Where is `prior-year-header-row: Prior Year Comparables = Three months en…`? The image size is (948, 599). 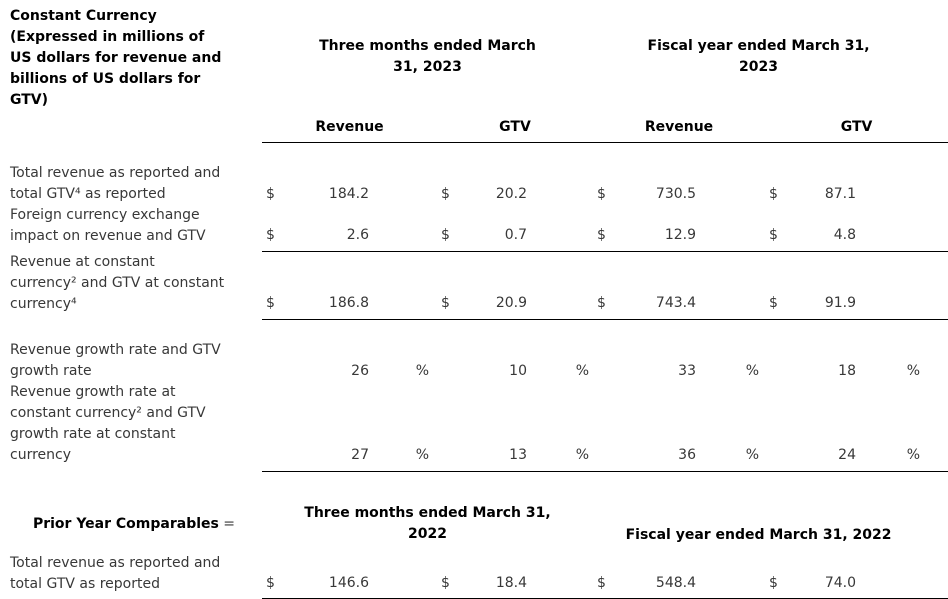
prior-year-header-row: Prior Year Comparables = Three months en… is located at coordinates (474, 524).